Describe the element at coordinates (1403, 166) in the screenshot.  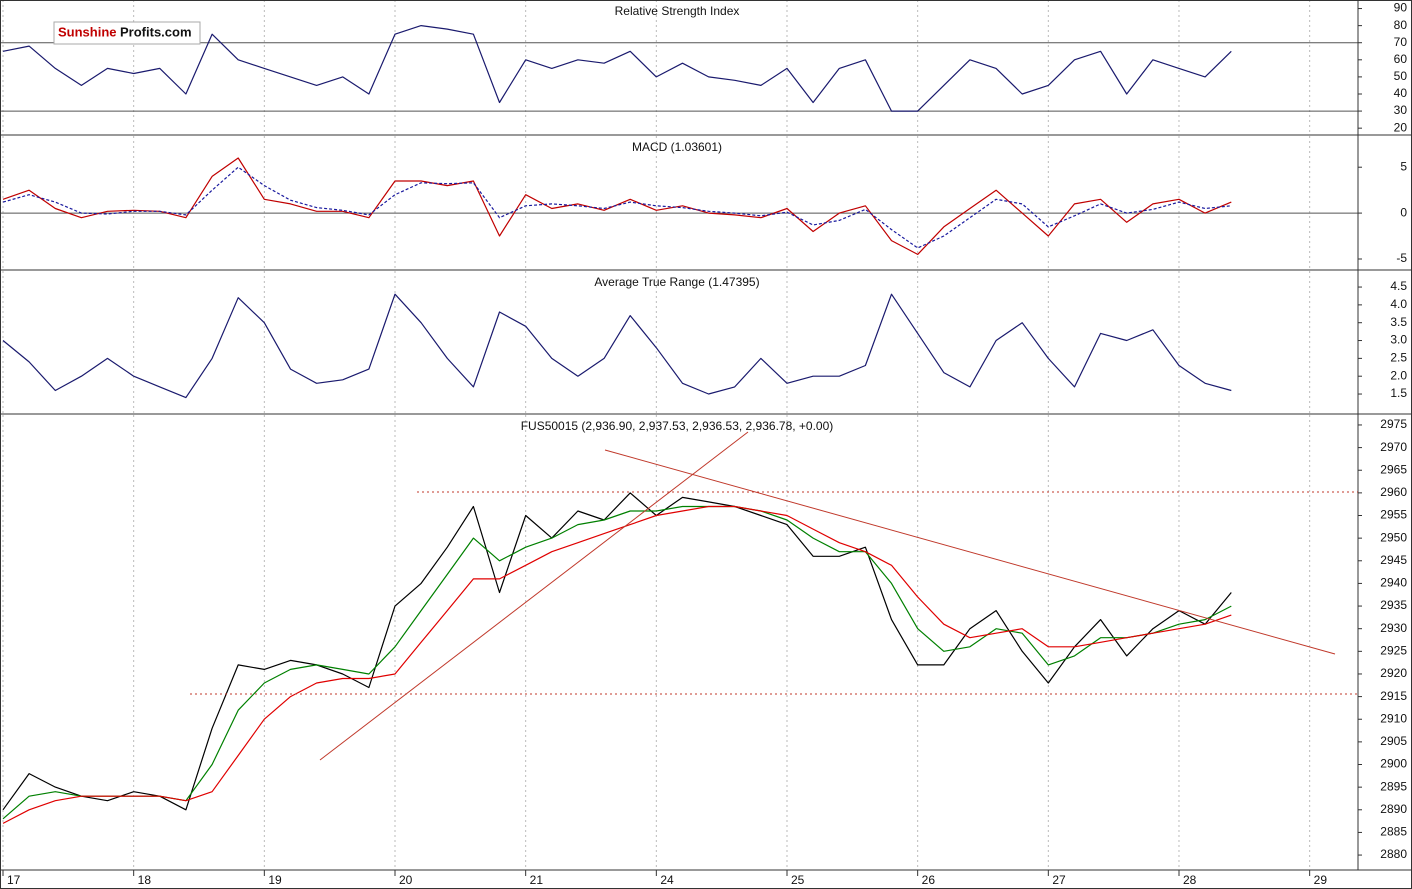
I see `y-tick-label: 5` at that location.